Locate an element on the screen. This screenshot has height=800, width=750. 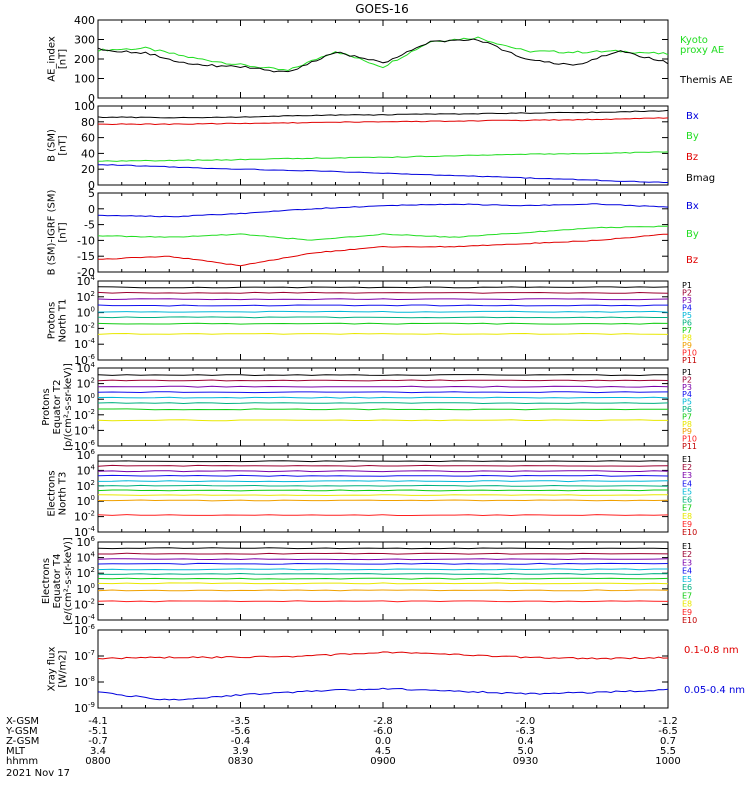
y-tick-label: 10⁻⁹ is located at coordinates (84, 708).